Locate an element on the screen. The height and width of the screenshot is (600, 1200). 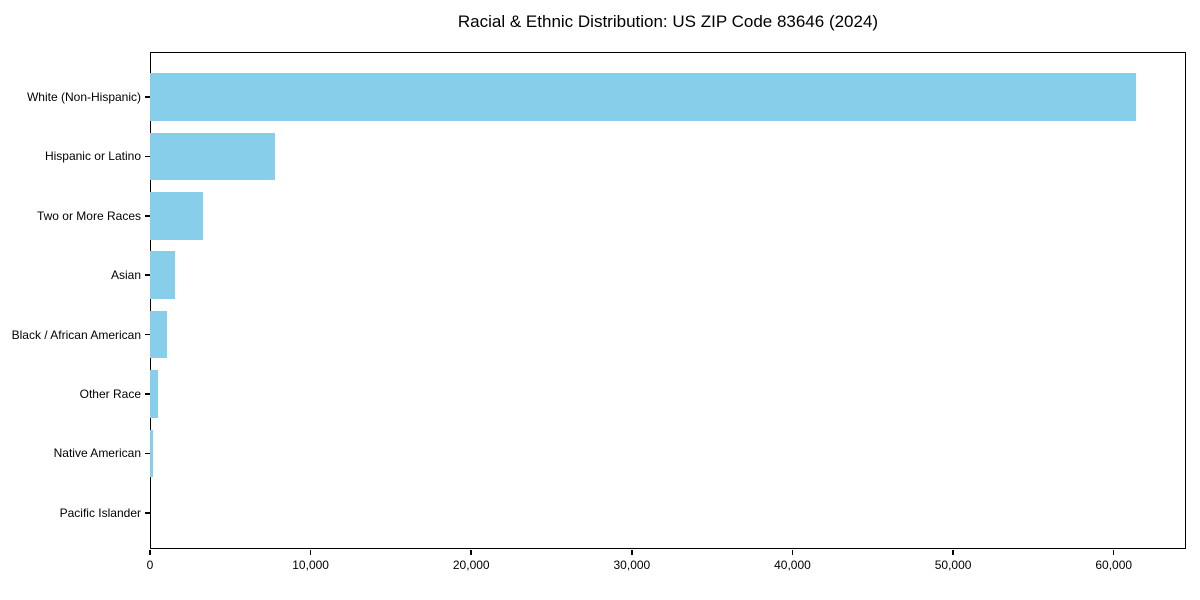
bar-black-african-american is located at coordinates (158, 334).